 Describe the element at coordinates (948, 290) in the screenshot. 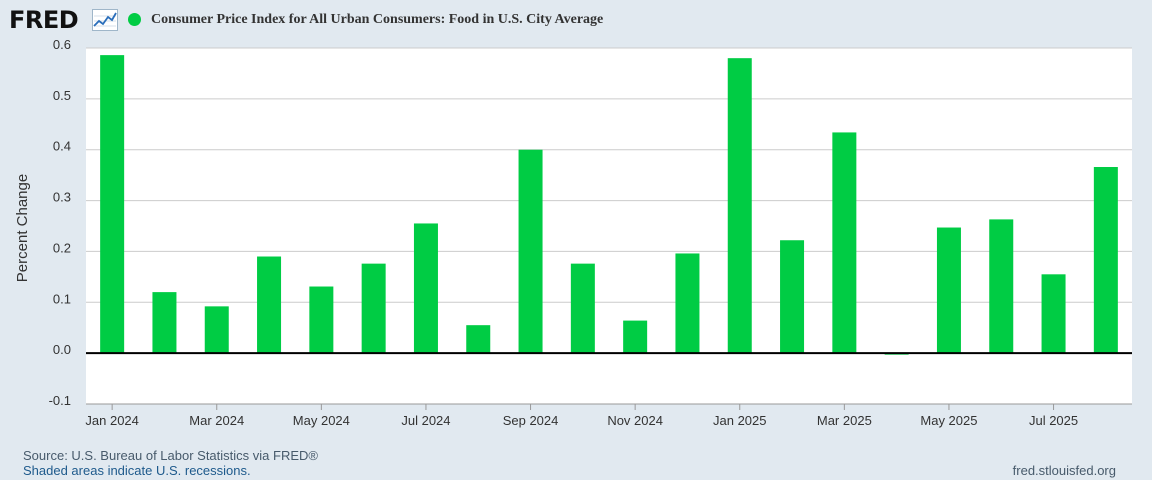

I see `bar: May 2025: 0.247` at that location.